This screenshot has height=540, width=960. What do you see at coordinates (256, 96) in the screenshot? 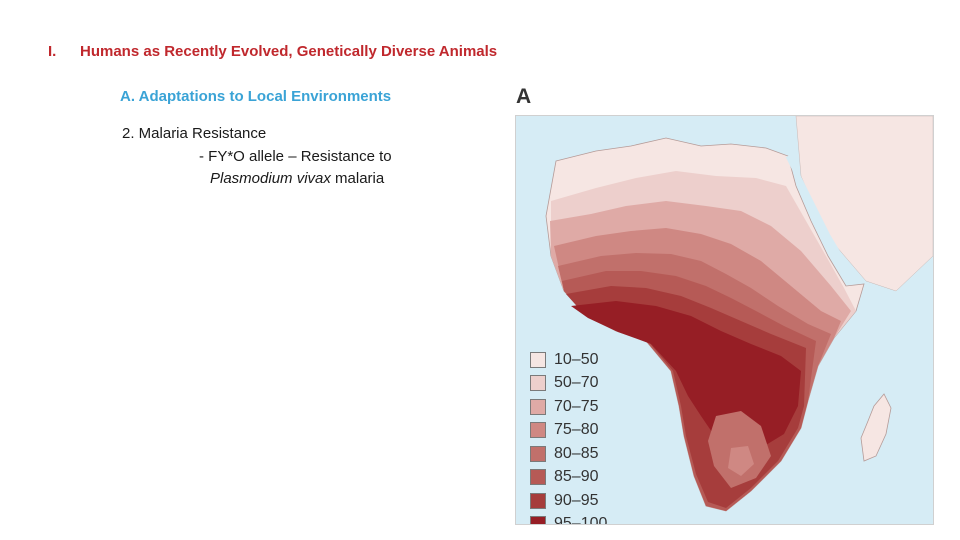
I see `slide-subheading: A. Adaptations to Local Environments` at bounding box center [256, 96].